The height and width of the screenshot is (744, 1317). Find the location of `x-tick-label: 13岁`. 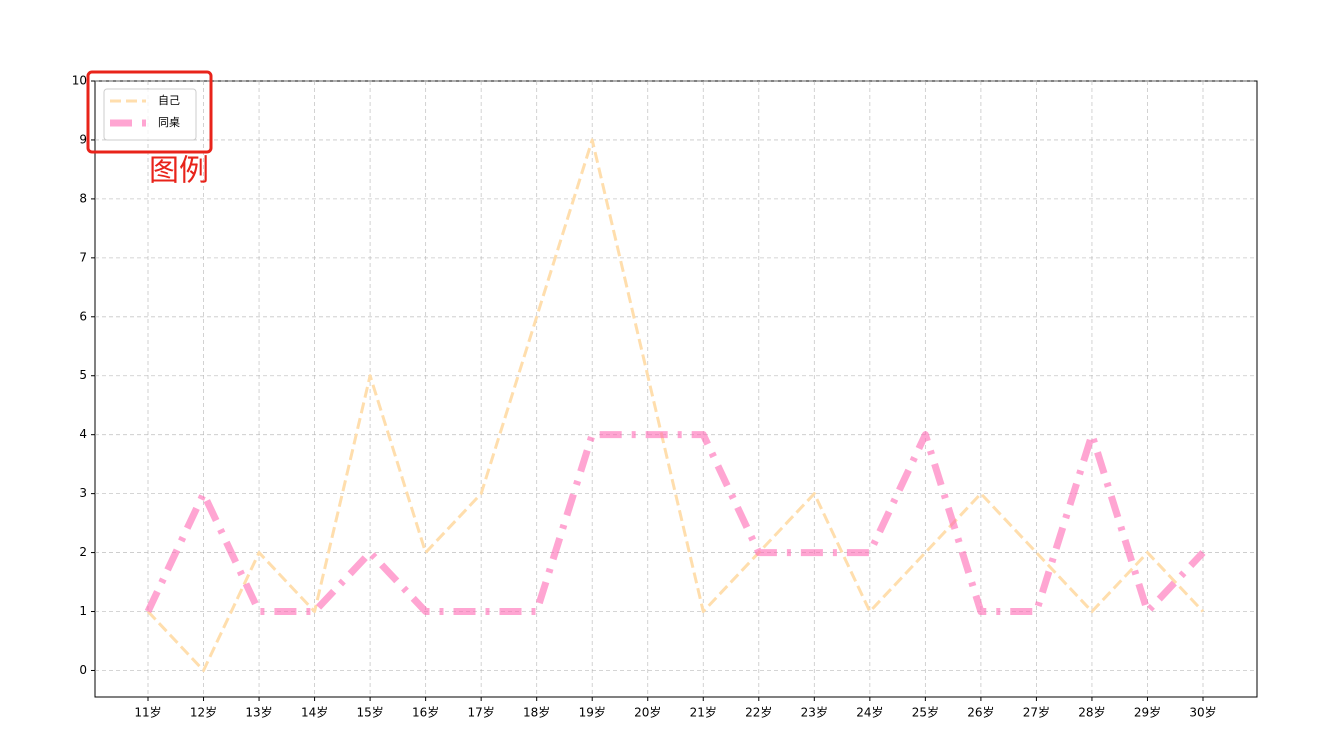

x-tick-label: 13岁 is located at coordinates (258, 712).